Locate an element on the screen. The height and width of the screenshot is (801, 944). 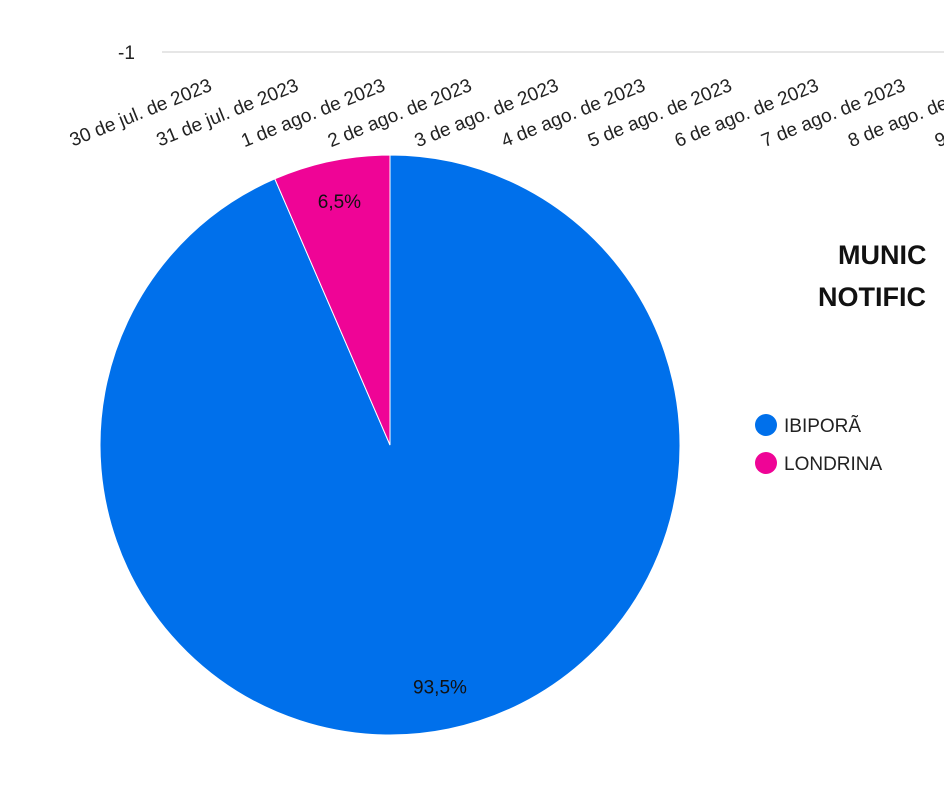
y-tick-label: -1 is located at coordinates (126, 53).